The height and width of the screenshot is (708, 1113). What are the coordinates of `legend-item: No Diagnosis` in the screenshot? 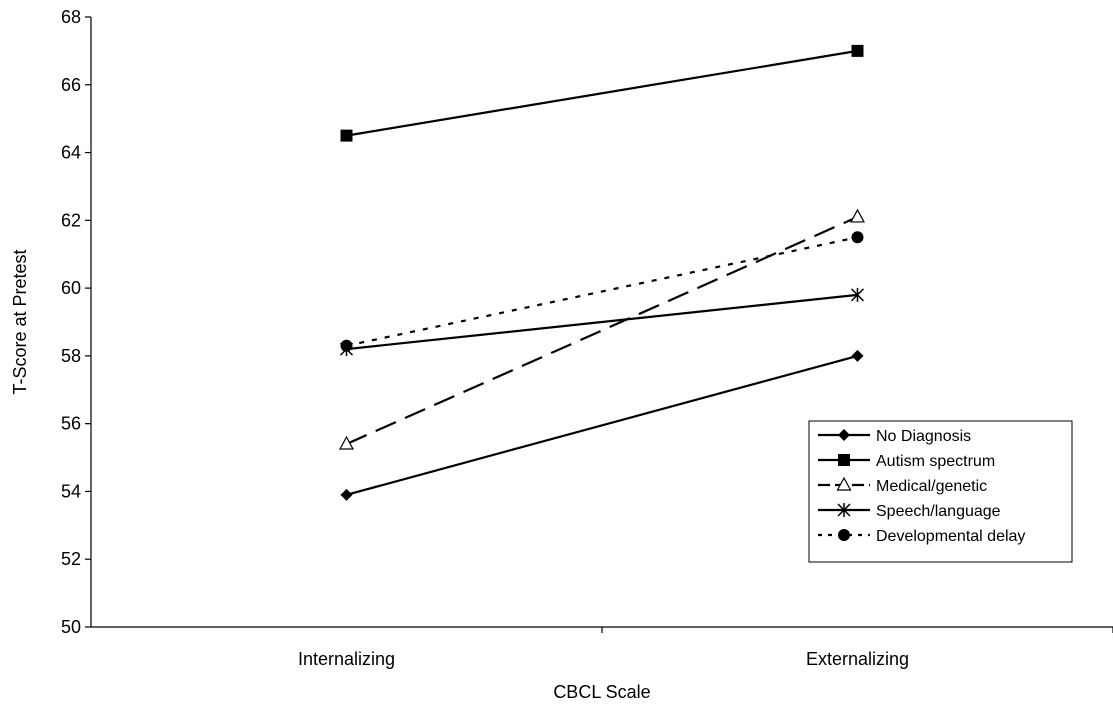 It's located at (894, 436).